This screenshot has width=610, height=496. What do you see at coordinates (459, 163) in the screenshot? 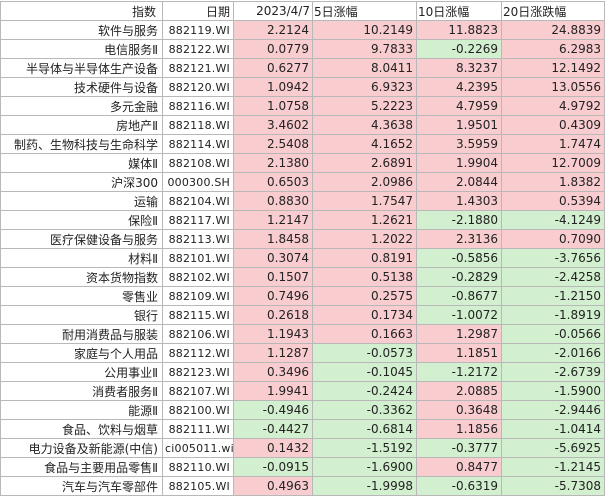
I see `cell-10d-change: 1.9904` at bounding box center [459, 163].